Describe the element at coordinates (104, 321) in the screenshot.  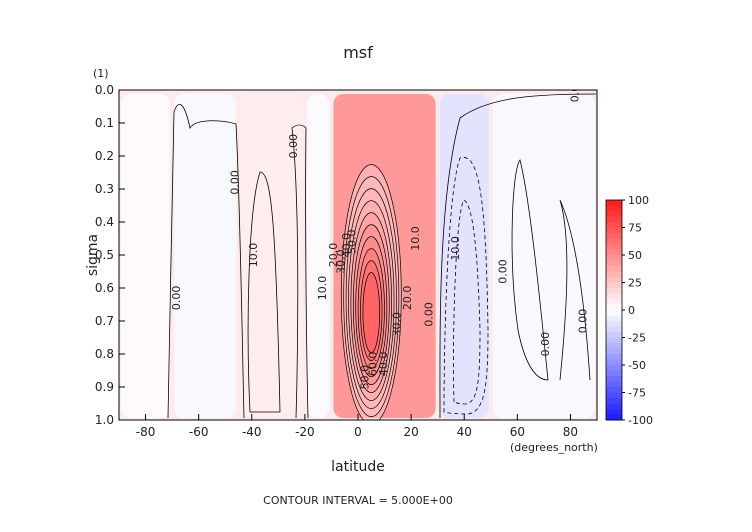
I see `y-tick-label-7: 0.7` at that location.